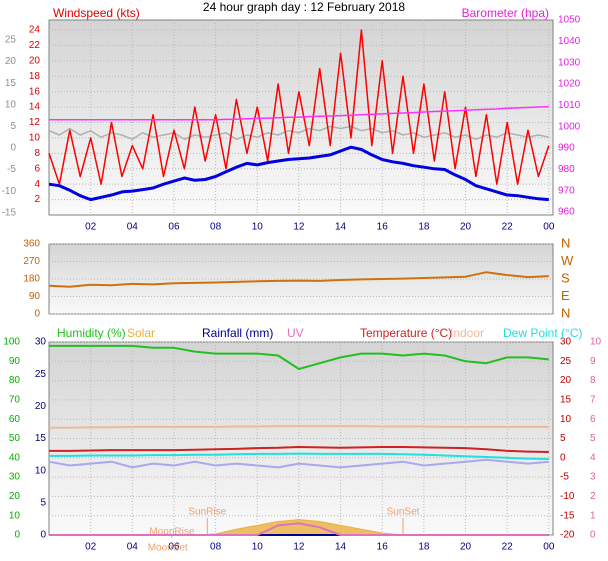 This screenshot has width=608, height=561. I want to click on y2-tick-label: 1040, so click(569, 41).